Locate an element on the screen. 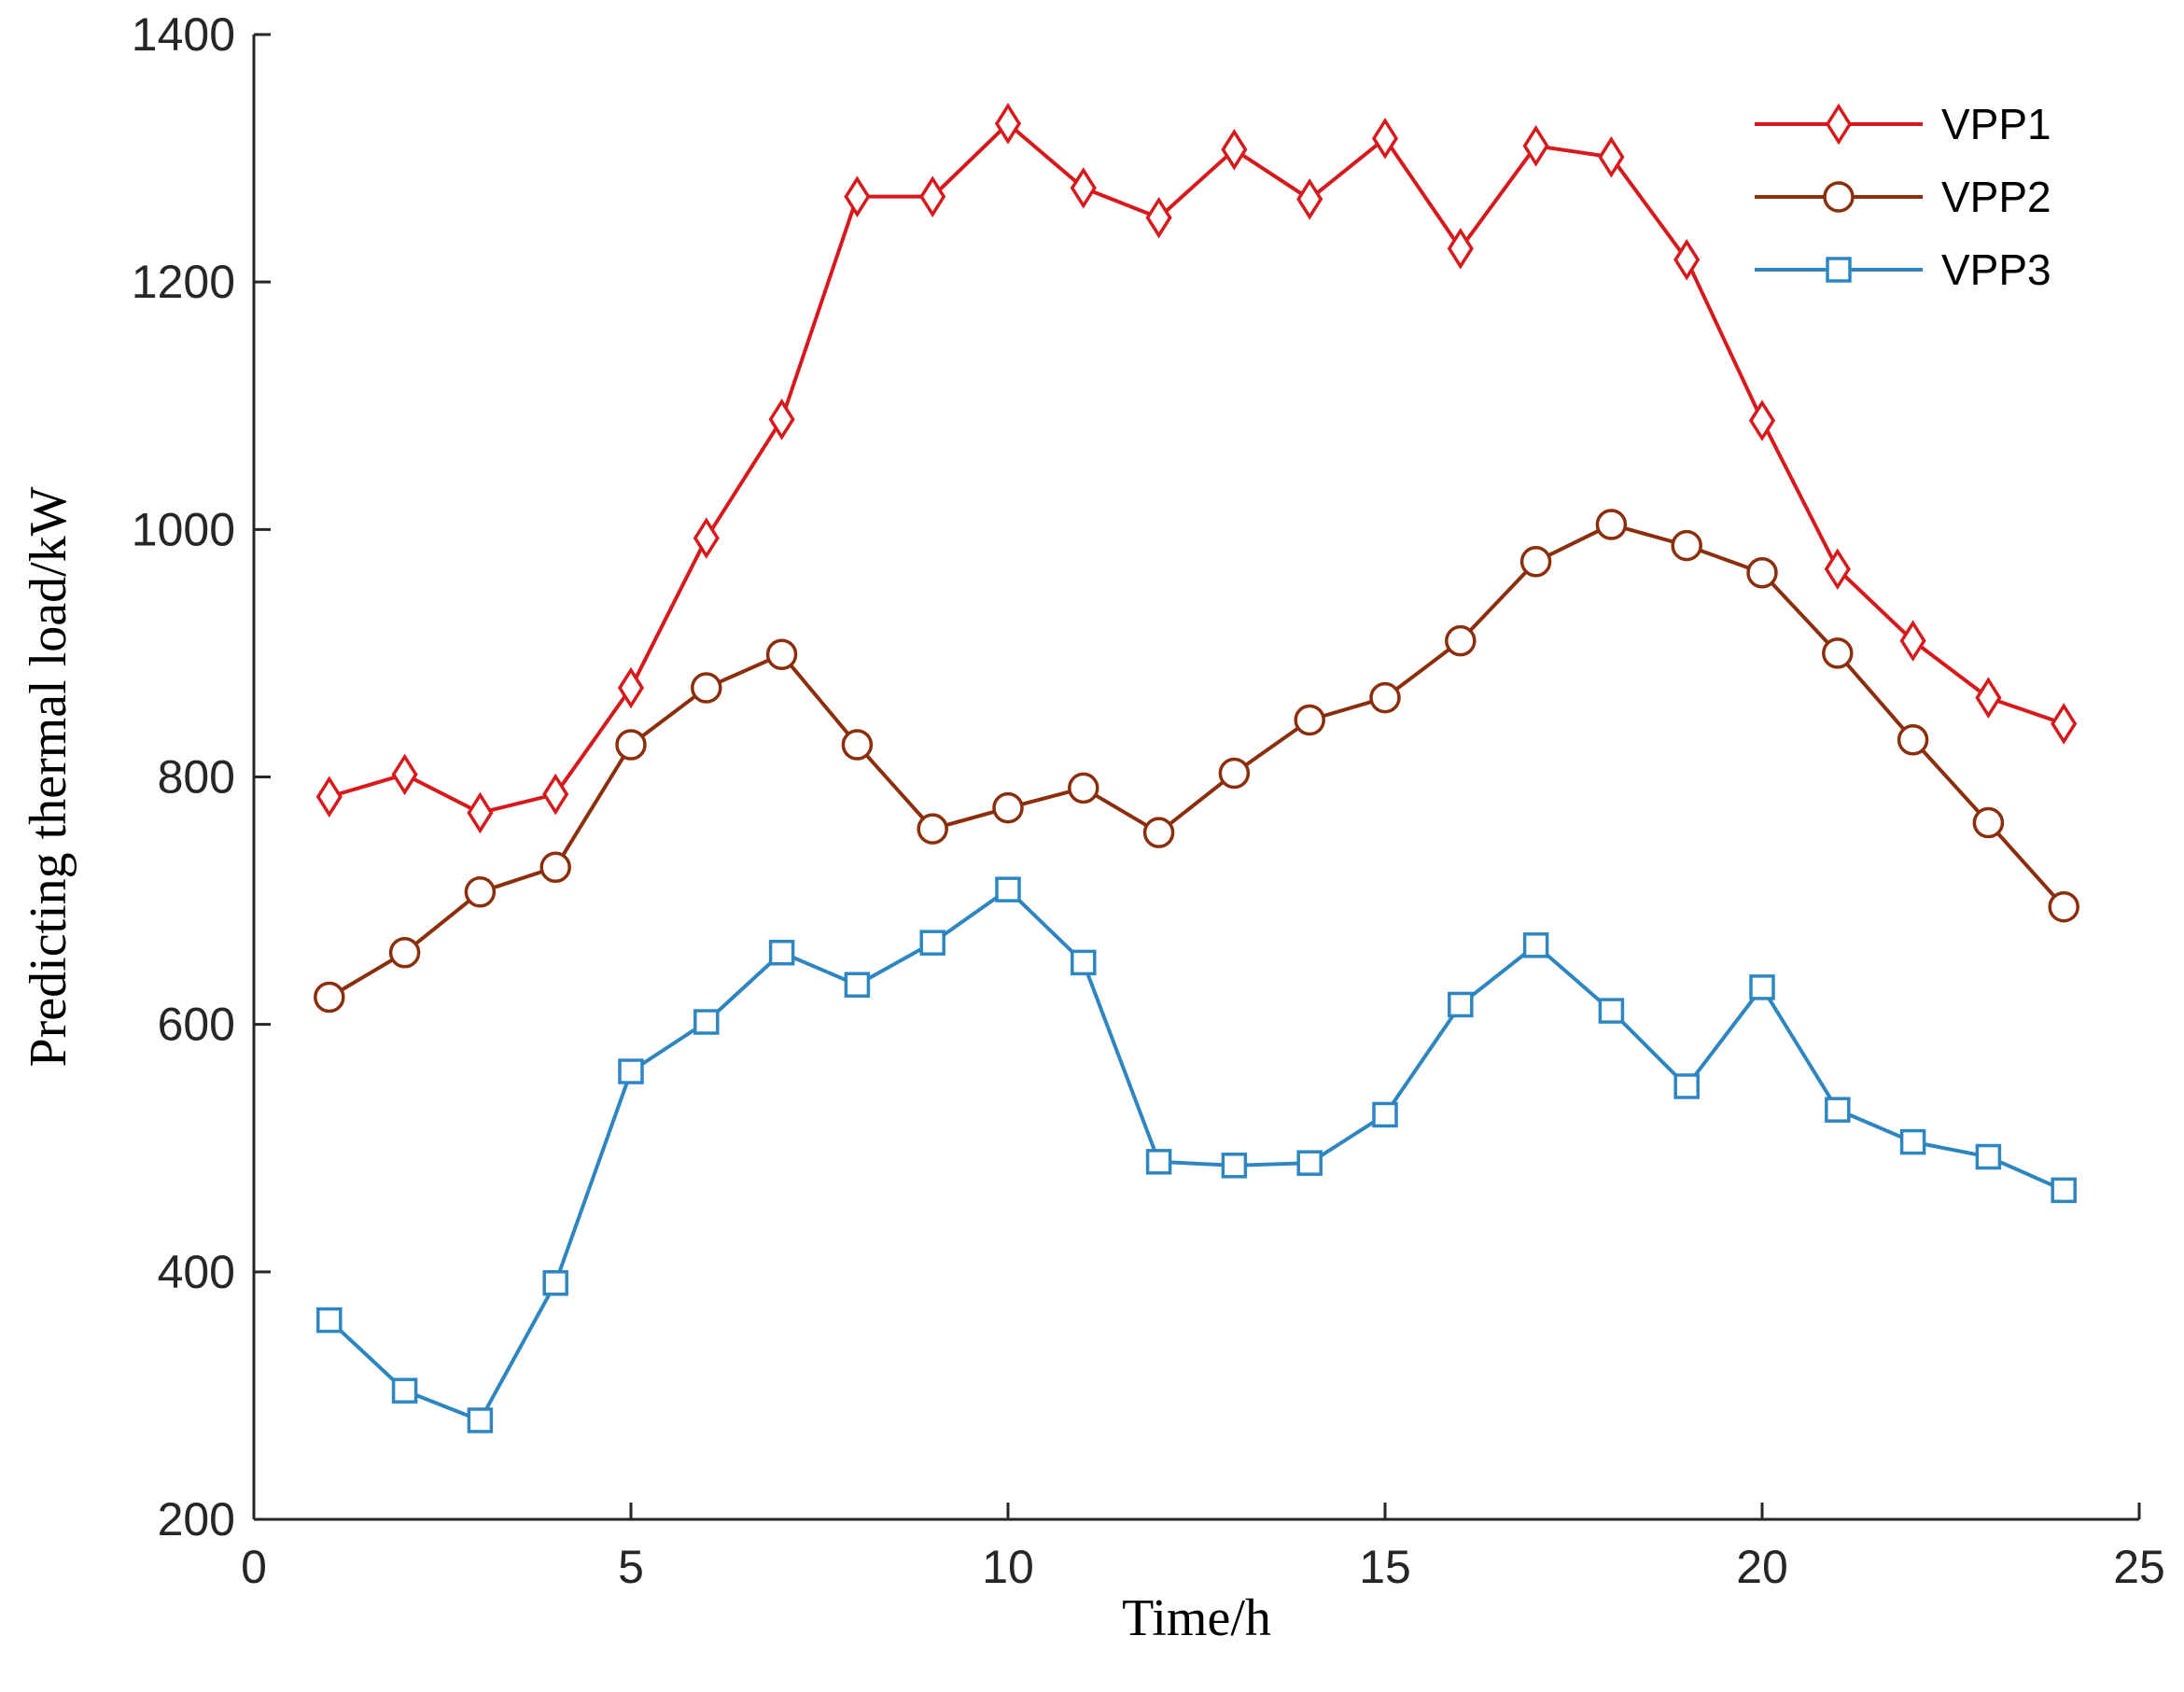 The height and width of the screenshot is (1692, 2184). legend-label: VPP1 is located at coordinates (1996, 124).